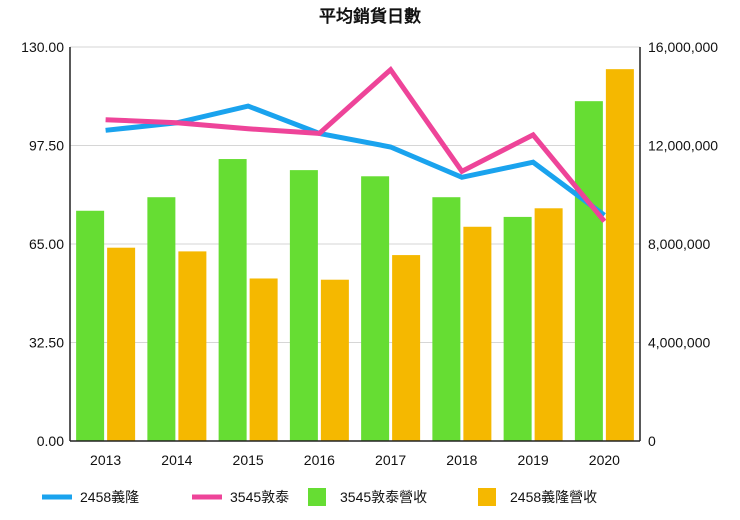  Describe the element at coordinates (370, 16) in the screenshot. I see `chart-title: 平均銷貨日數` at that location.